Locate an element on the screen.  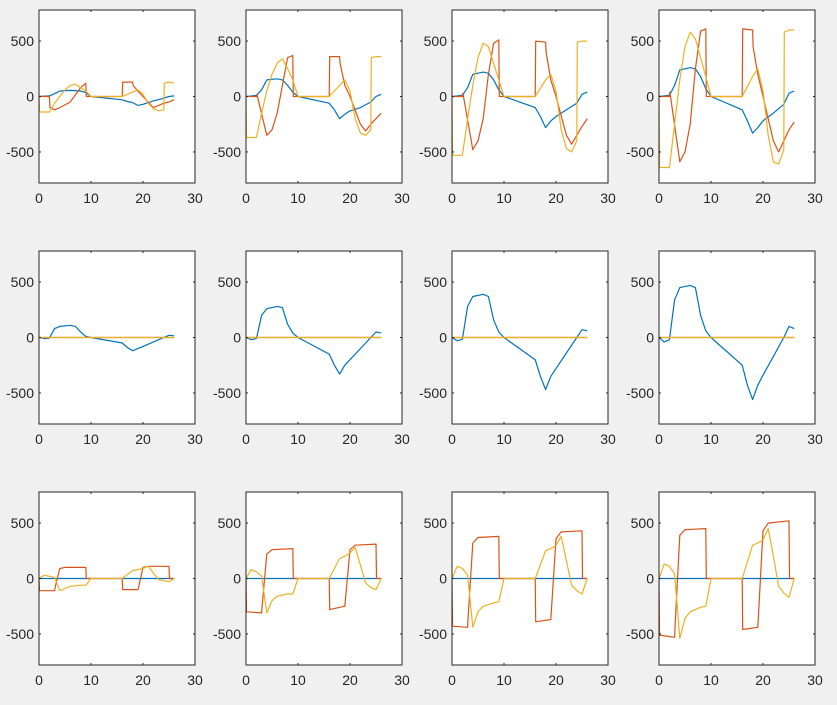
subplot-2-2: 0 10 20 30 -500 0 500 is located at coordinates (311, 348).